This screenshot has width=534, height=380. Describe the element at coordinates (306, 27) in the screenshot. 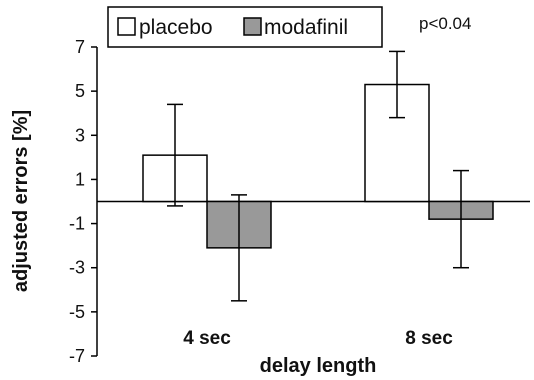

I see `legend-label-modafinil: modafinil` at that location.